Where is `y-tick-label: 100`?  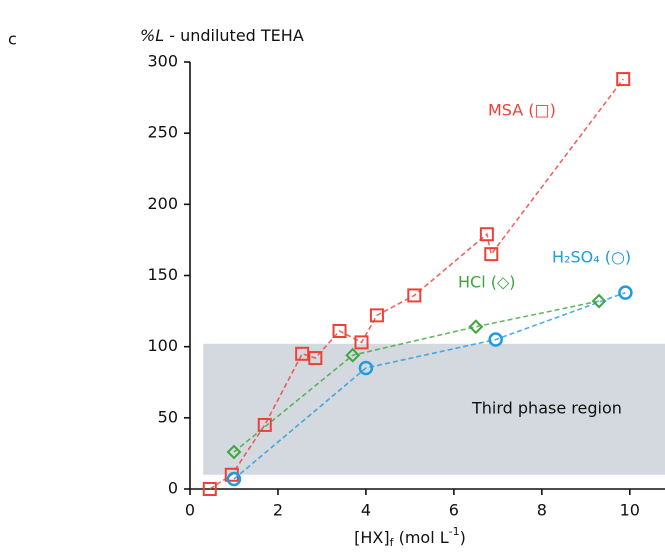
y-tick-label: 100 is located at coordinates (162, 345).